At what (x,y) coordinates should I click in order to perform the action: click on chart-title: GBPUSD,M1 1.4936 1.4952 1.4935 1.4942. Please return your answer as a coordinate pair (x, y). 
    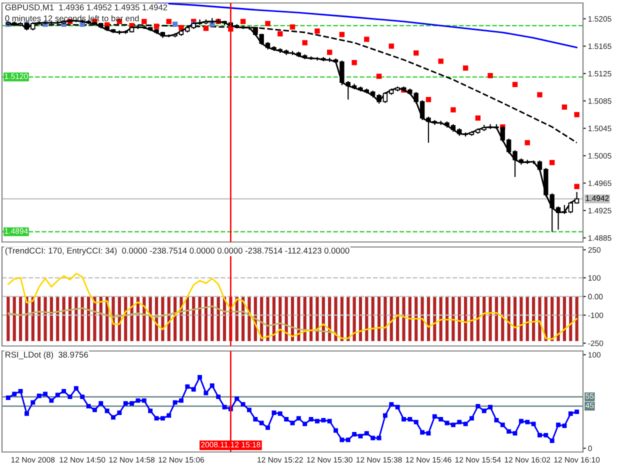
    Looking at the image, I should click on (86, 8).